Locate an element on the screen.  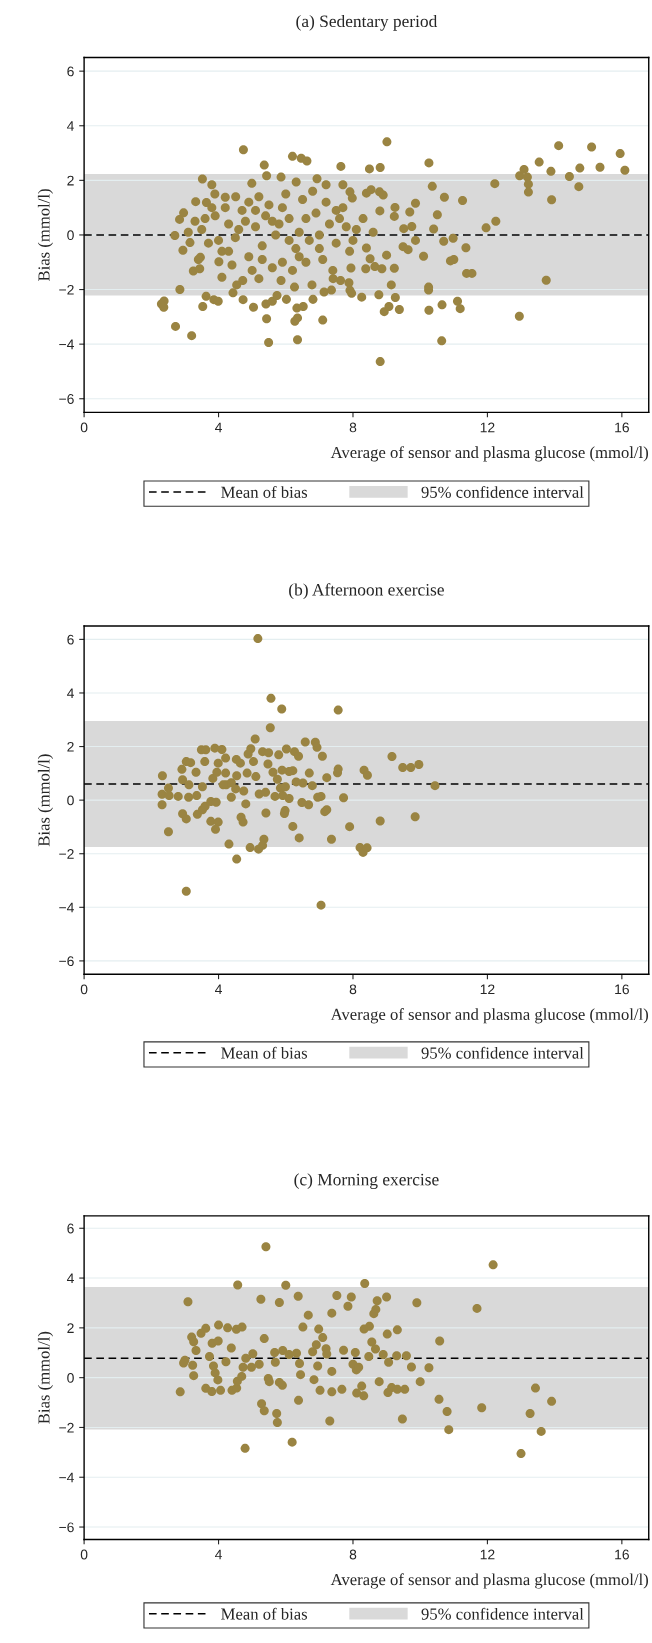
chart-title: (c) Morning exercise is located at coordinates (366, 1181).